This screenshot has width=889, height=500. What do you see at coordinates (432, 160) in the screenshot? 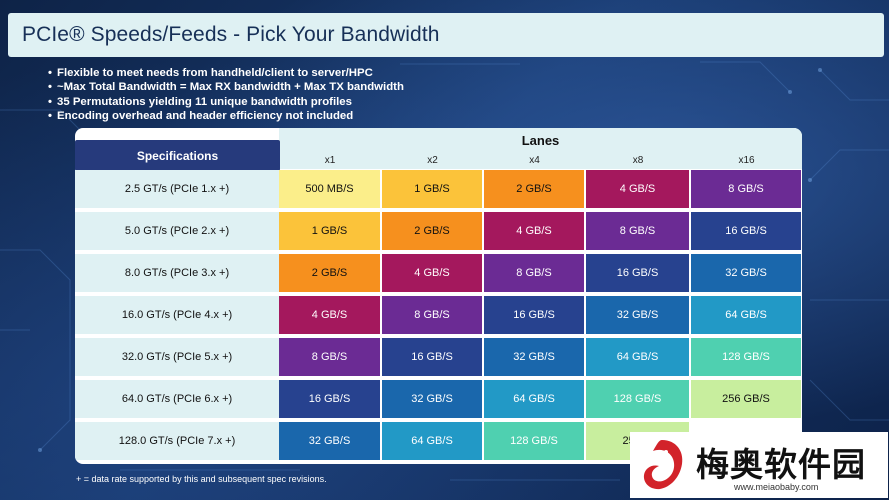
I see `lane-label-x2: x2` at bounding box center [432, 160].